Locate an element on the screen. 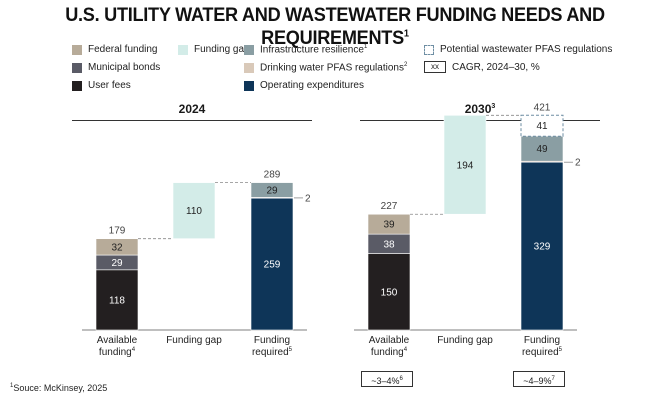 The width and height of the screenshot is (670, 400). category-label-2024-funding-gap: Funding gap is located at coordinates (194, 340).